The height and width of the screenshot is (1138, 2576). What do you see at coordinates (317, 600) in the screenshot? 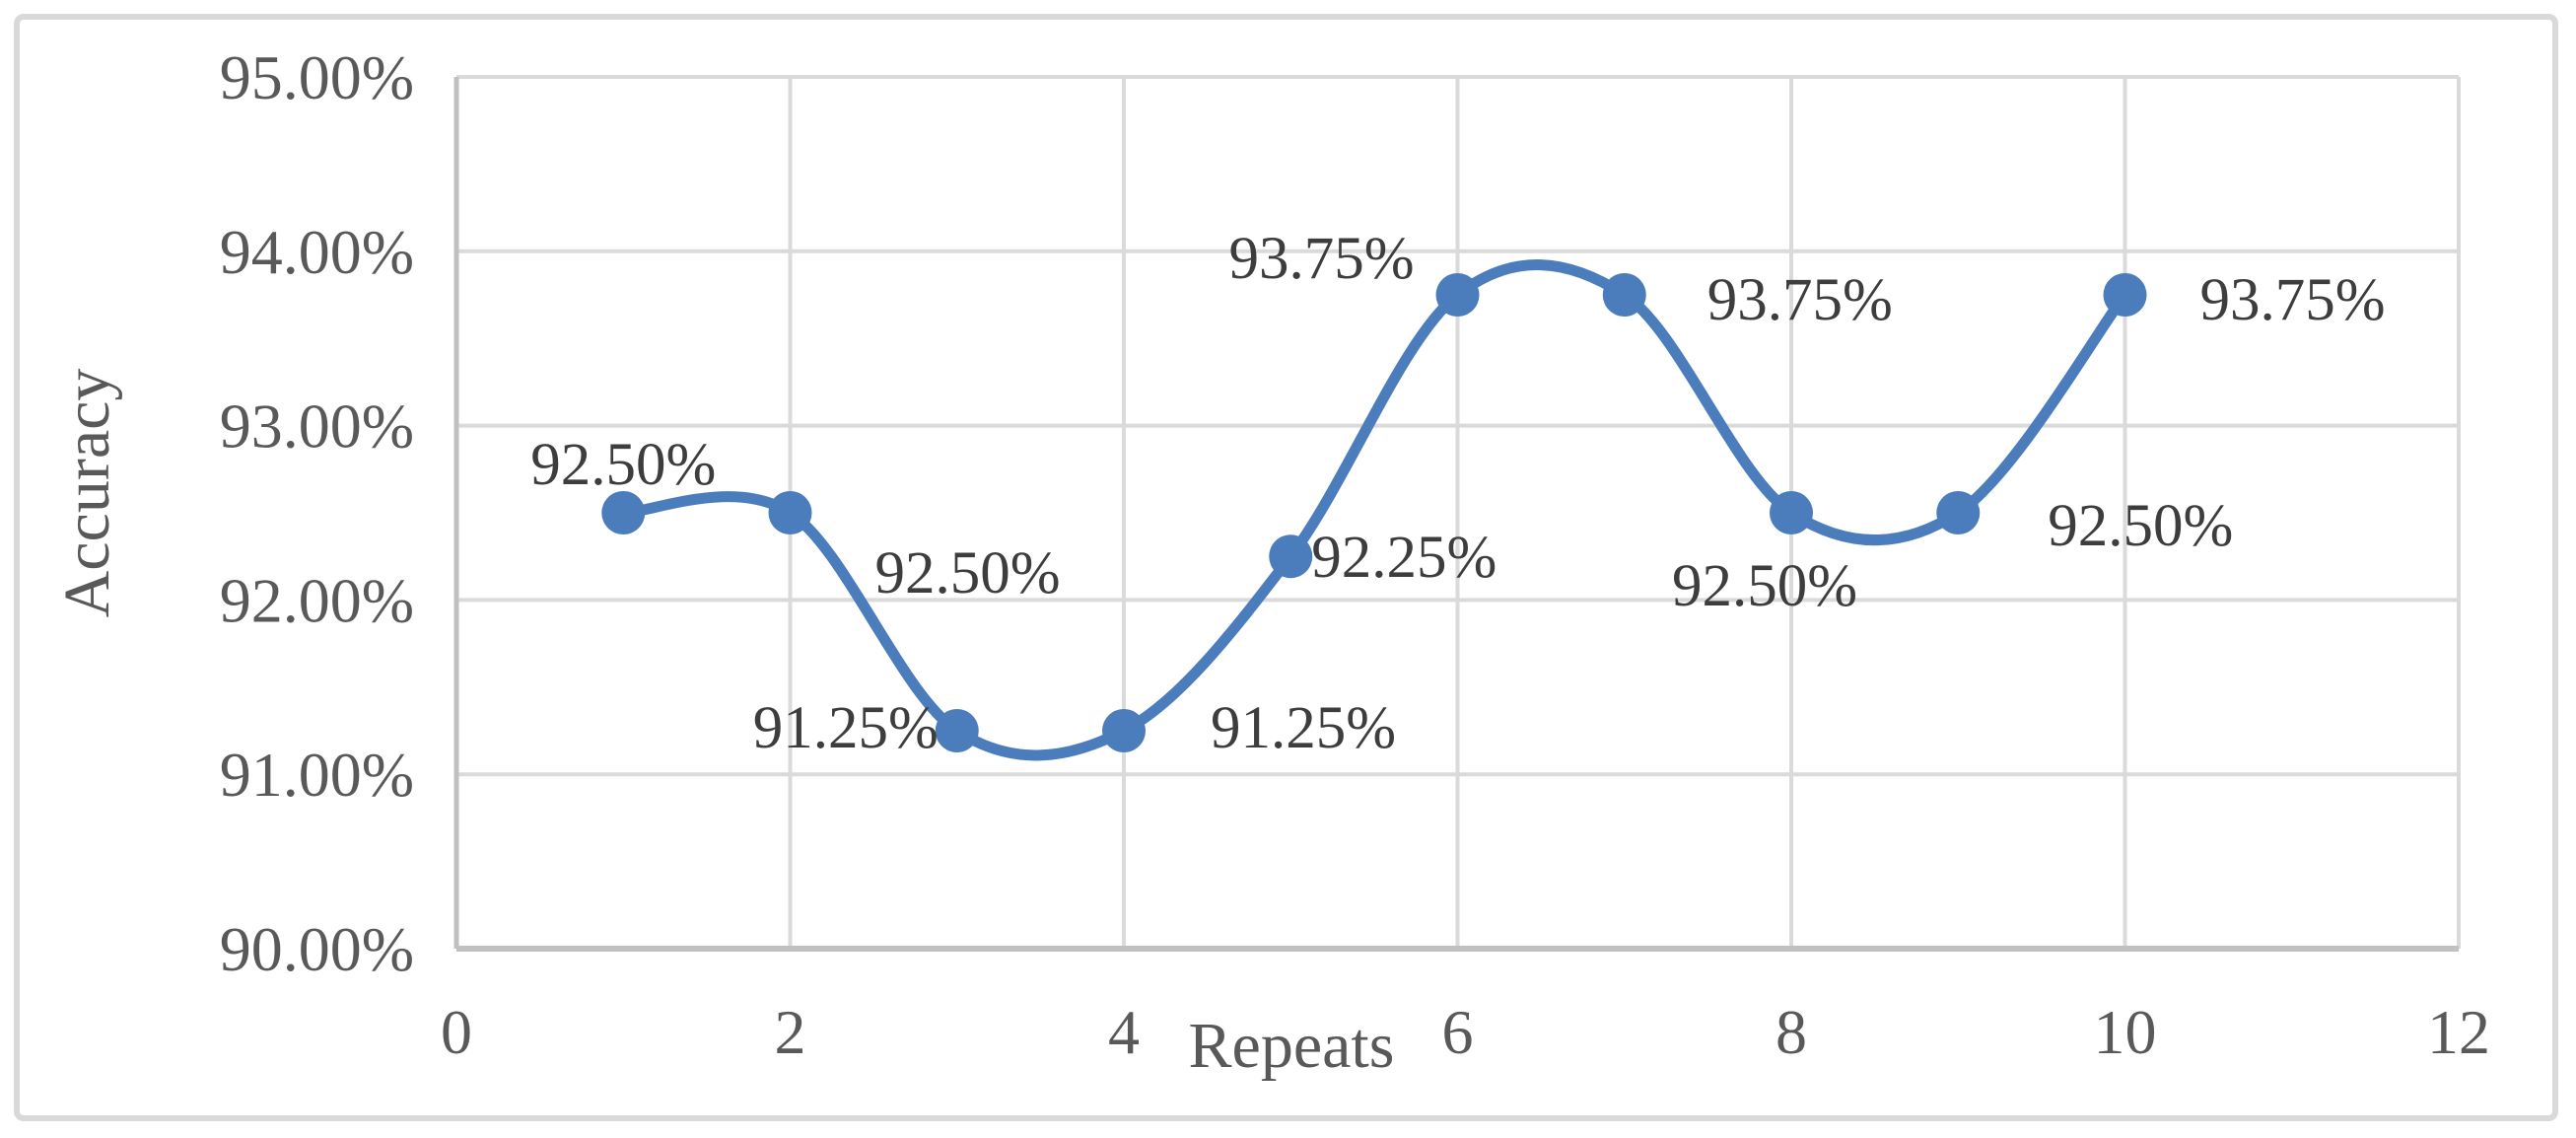
I see `y-axis-tick-92.00%: 92.00%` at bounding box center [317, 600].